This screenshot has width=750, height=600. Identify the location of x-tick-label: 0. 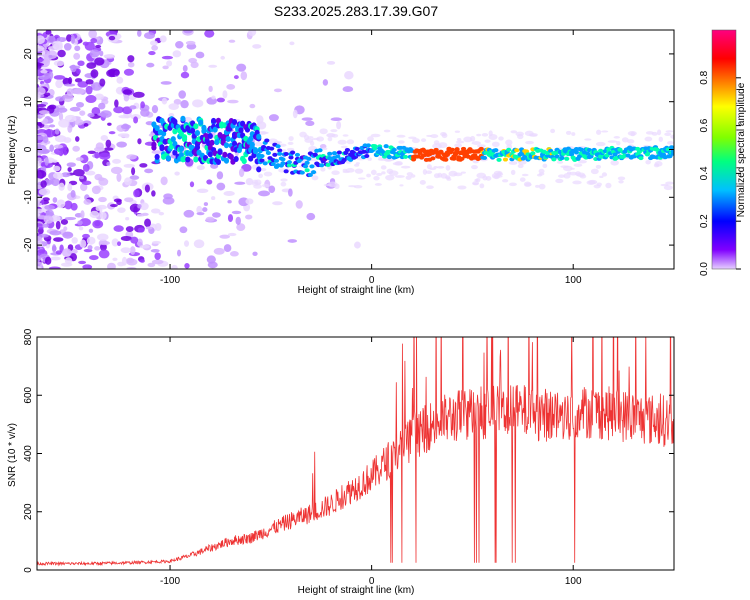
(372, 280).